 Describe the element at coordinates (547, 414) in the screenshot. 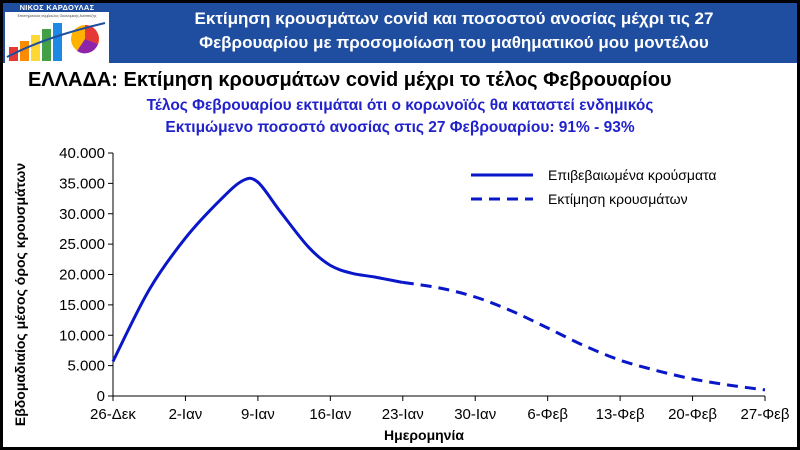

I see `x-tick-label: 6-Φεβ` at that location.